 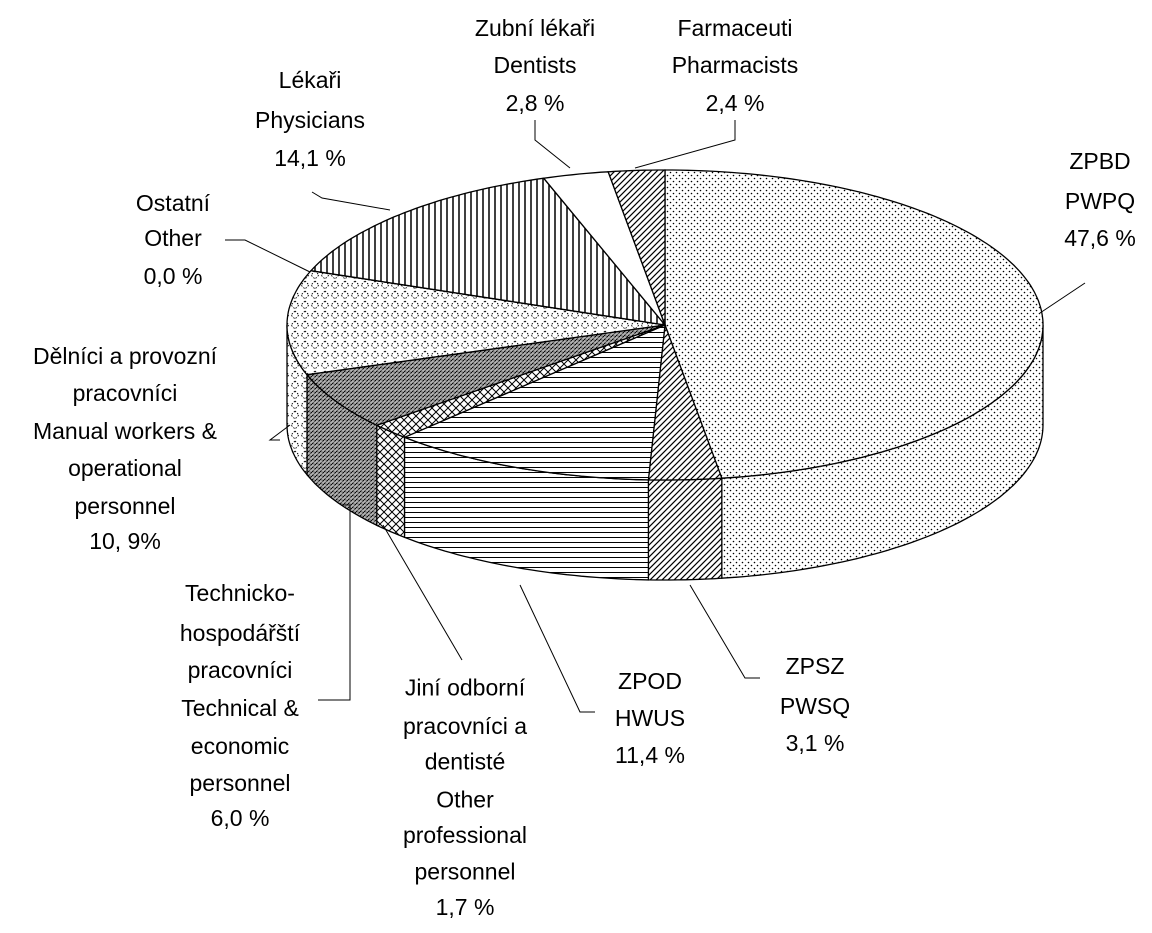 I want to click on slice-label: Manual workers &, so click(x=125, y=431).